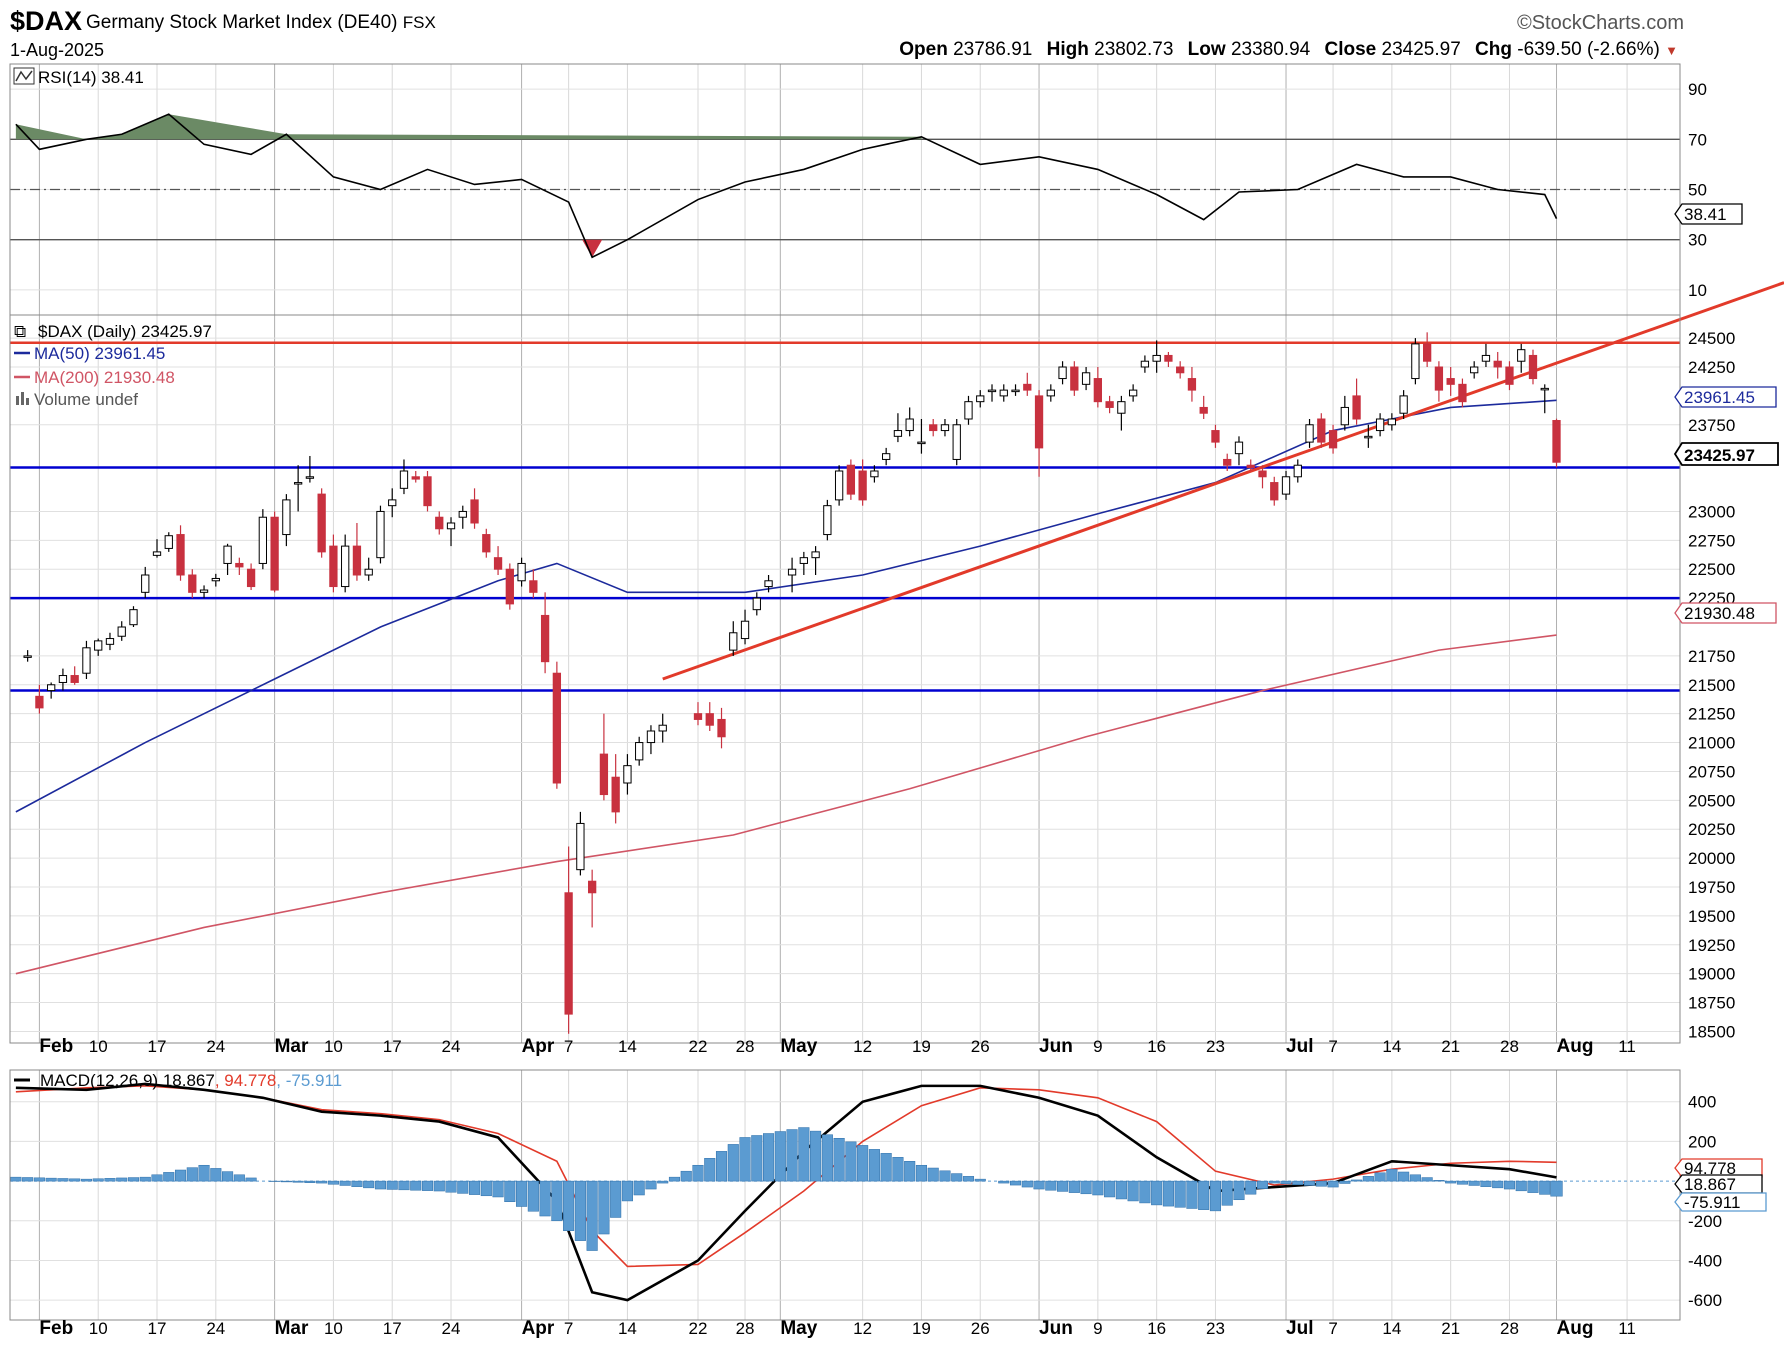  Describe the element at coordinates (1671, 50) in the screenshot. I see `down-arrow-icon: ▼` at that location.